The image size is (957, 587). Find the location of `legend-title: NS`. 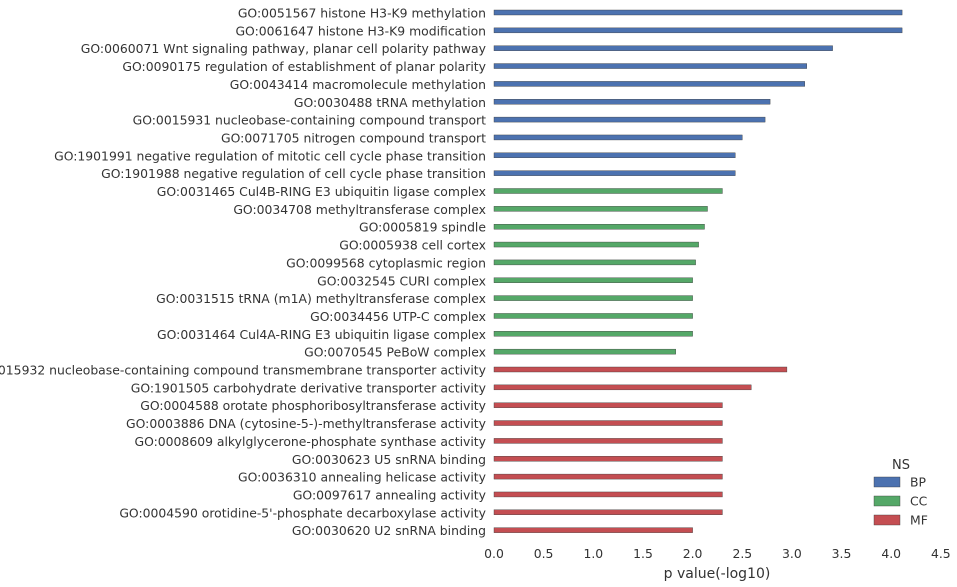

legend-title: NS is located at coordinates (901, 465).